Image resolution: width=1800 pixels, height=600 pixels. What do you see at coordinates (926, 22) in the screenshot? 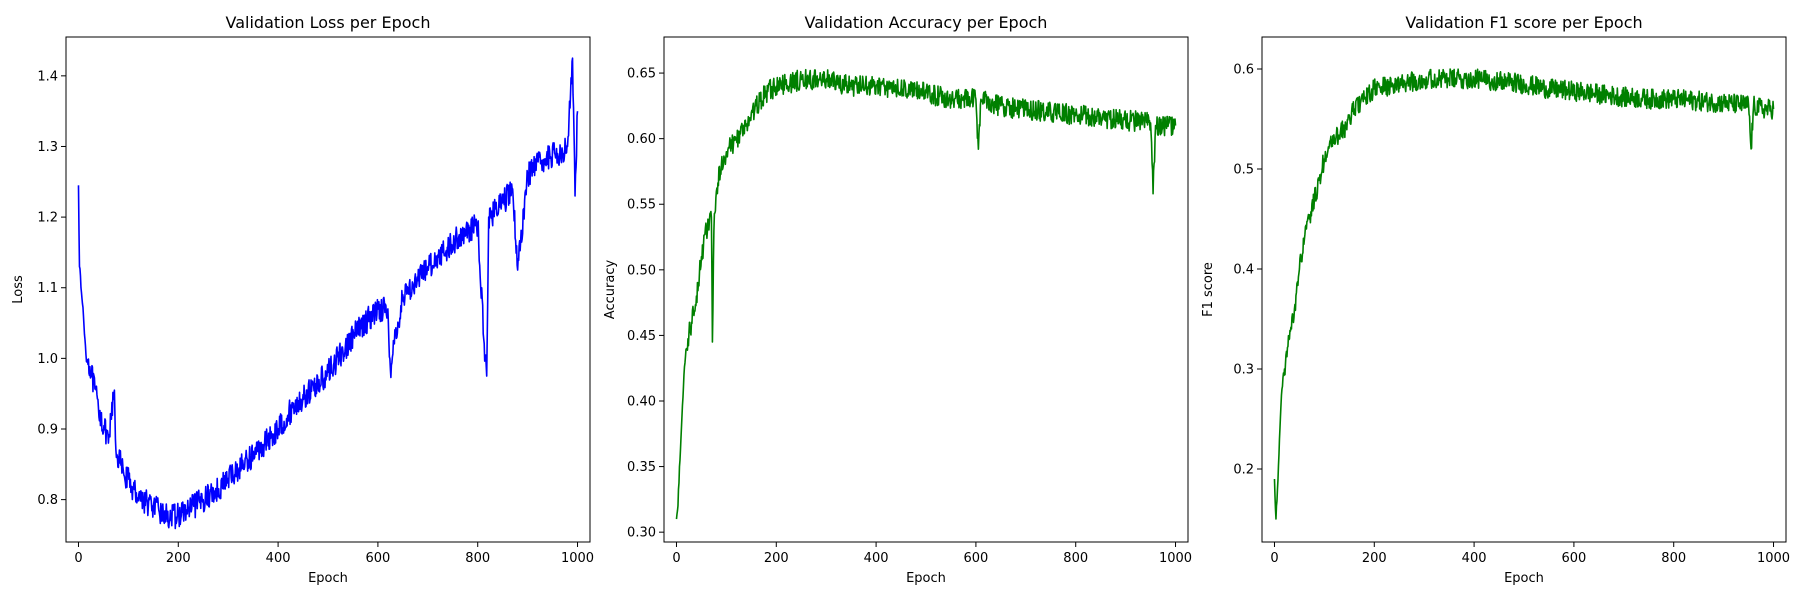
I see `chart-title: Validation Accuracy per Epoch` at bounding box center [926, 22].